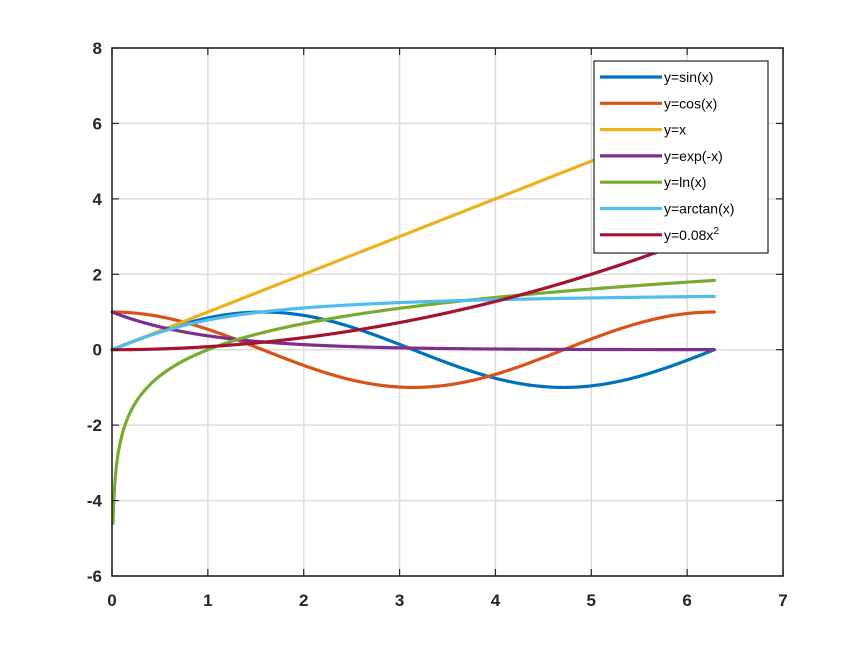 This screenshot has height=648, width=865. Describe the element at coordinates (97, 274) in the screenshot. I see `y-tick-label: 2` at that location.